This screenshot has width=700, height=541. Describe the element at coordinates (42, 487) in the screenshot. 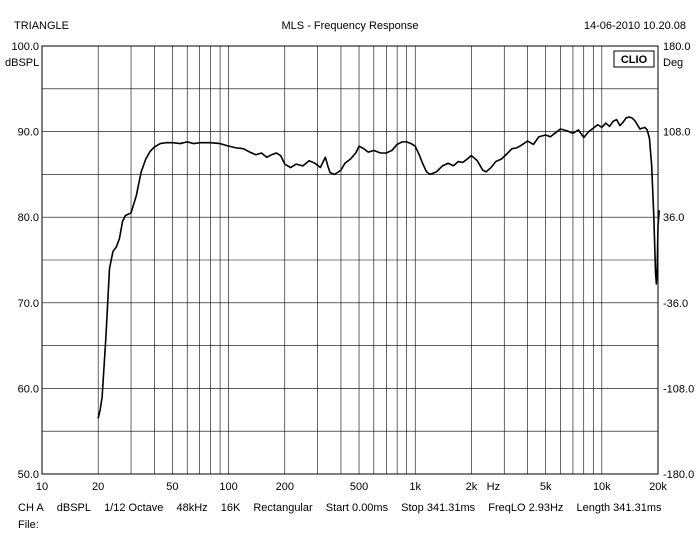

I see `x-tick-label: 10` at that location.